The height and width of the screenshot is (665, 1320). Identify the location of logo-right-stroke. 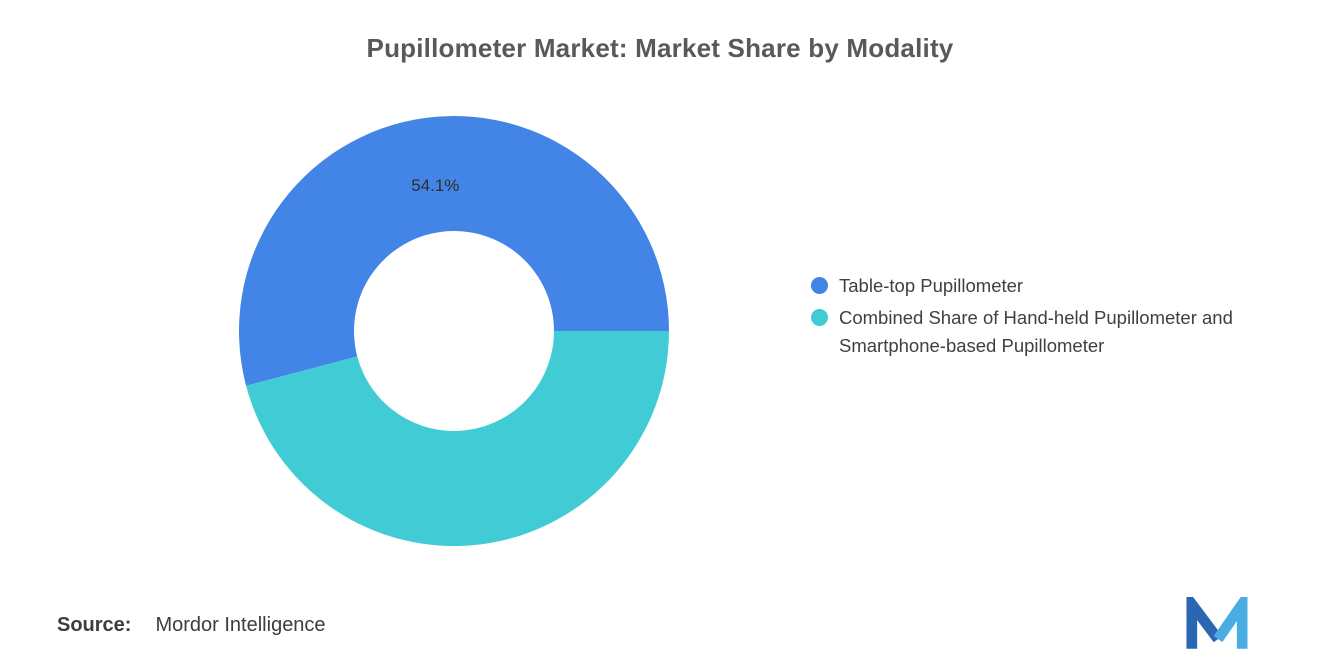
(1230, 623).